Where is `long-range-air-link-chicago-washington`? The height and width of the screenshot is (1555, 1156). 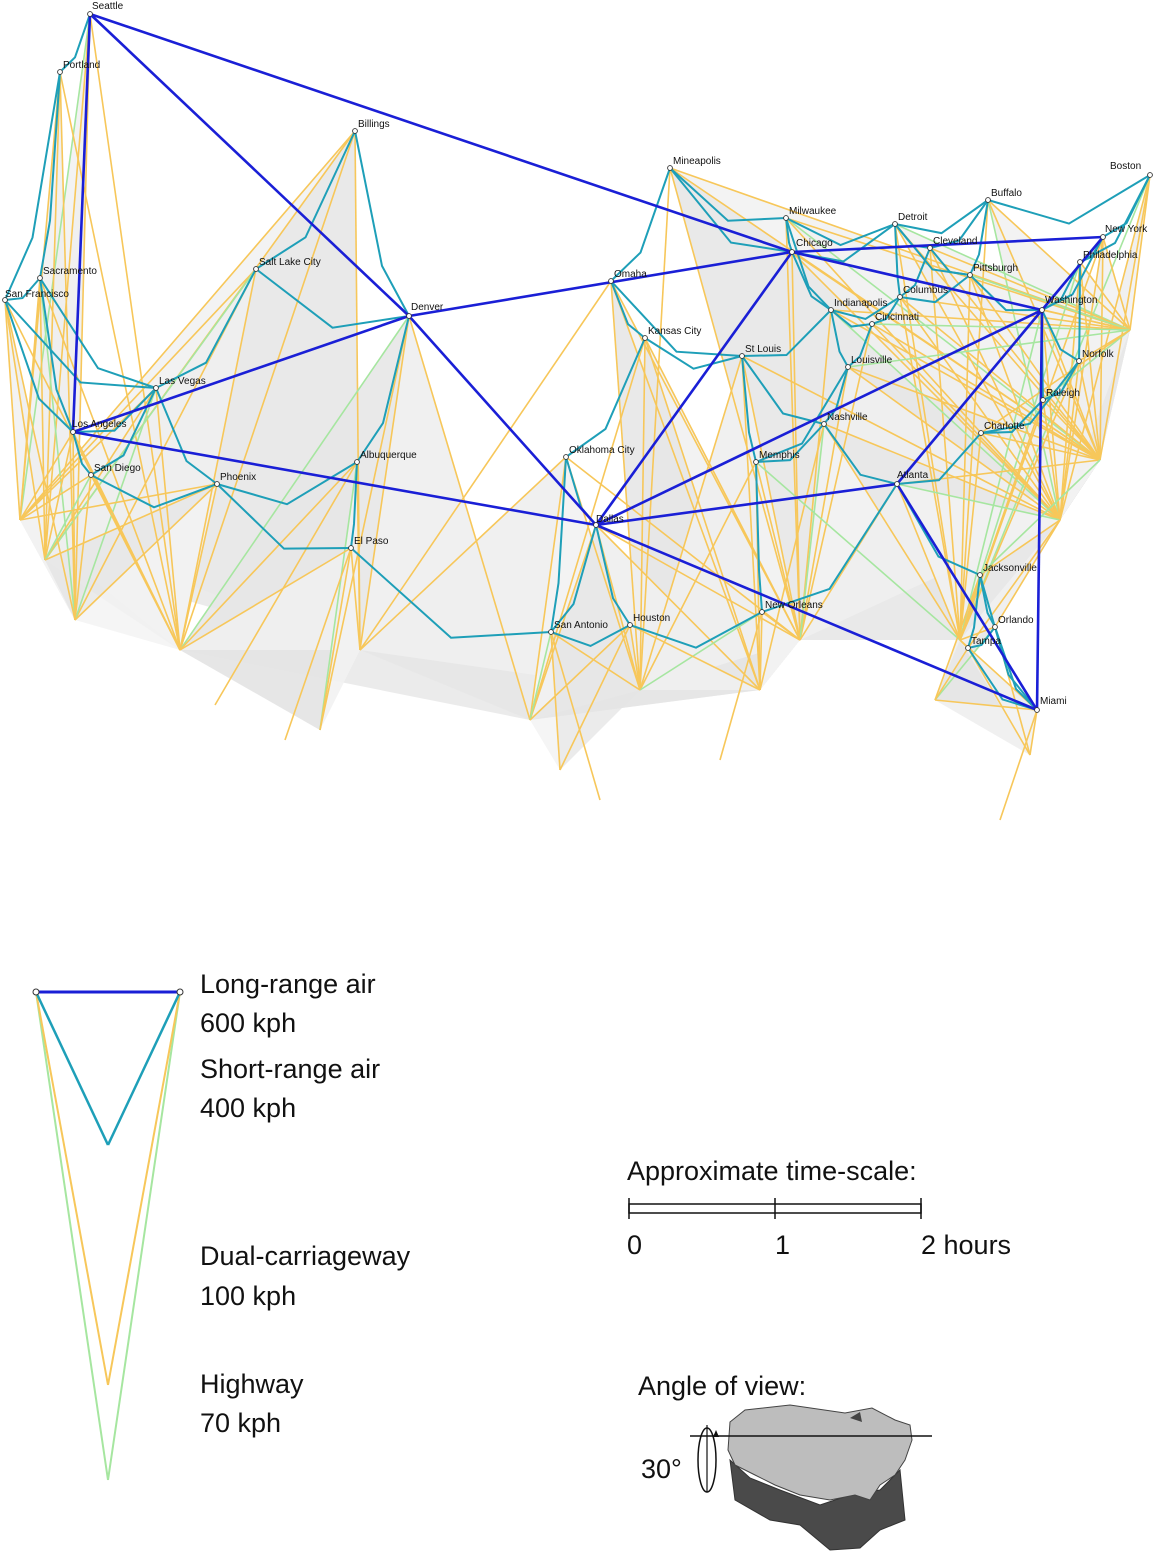
long-range-air-link-chicago-washington is located at coordinates (917, 281).